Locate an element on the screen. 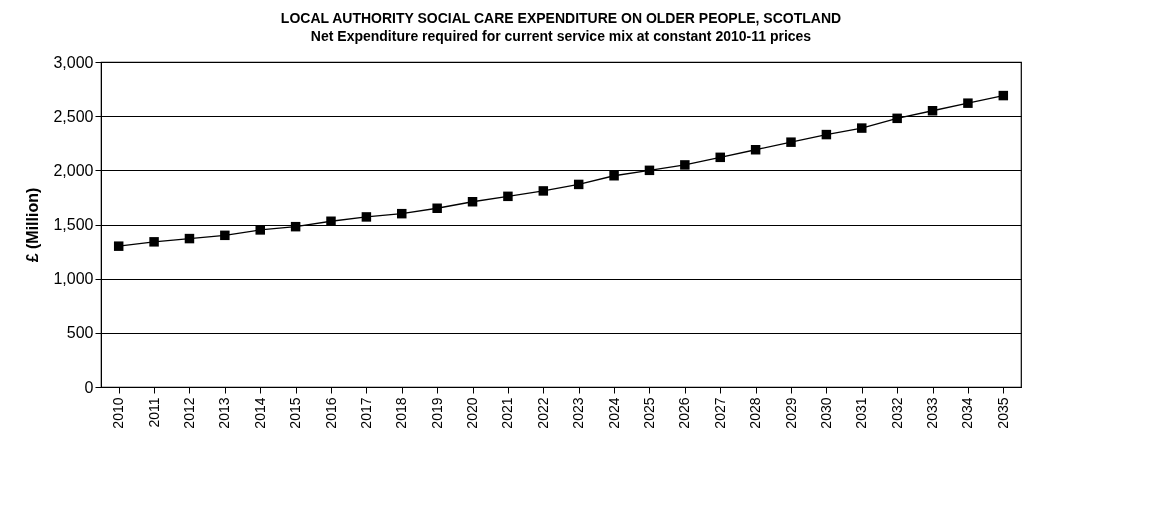 This screenshot has width=1156, height=520. x-tick-label: 2014 is located at coordinates (259, 413).